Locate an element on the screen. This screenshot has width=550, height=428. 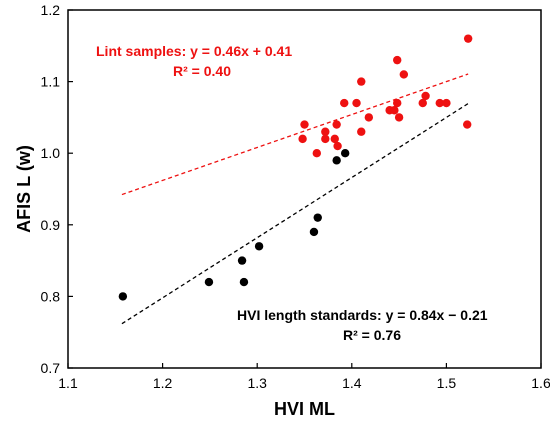
y-tick-label: 0.9 is located at coordinates (51, 225).